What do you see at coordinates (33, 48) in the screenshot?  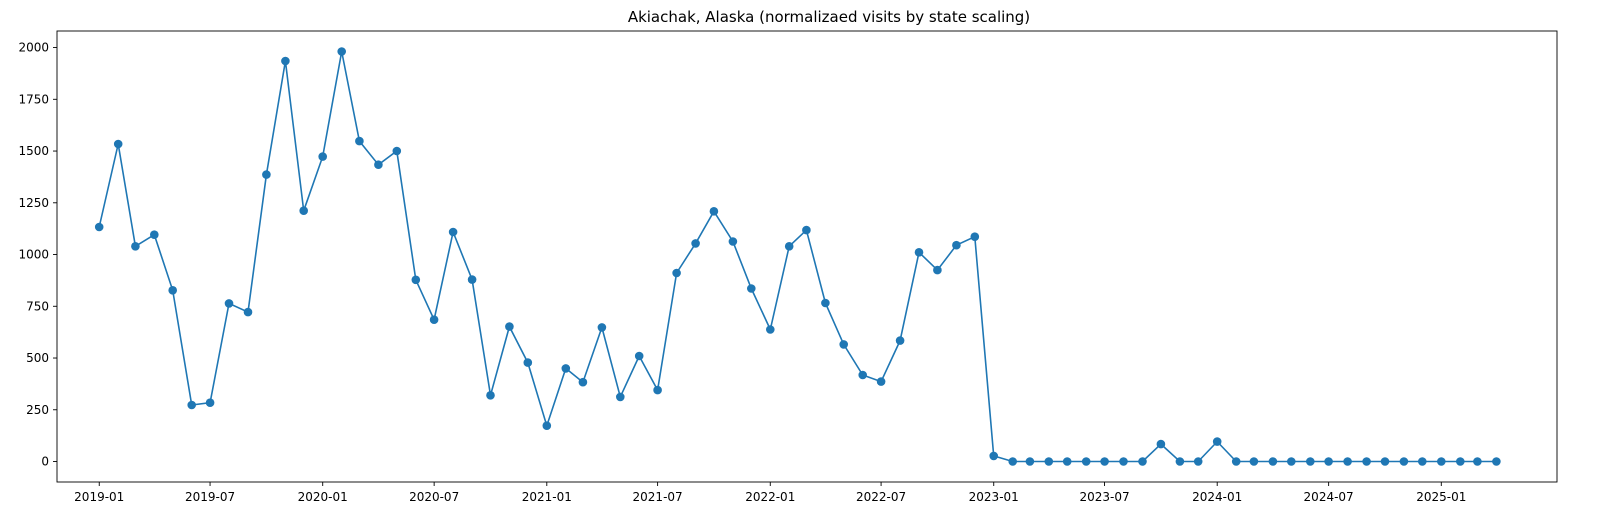 I see `y-tick-label: 2000` at bounding box center [33, 48].